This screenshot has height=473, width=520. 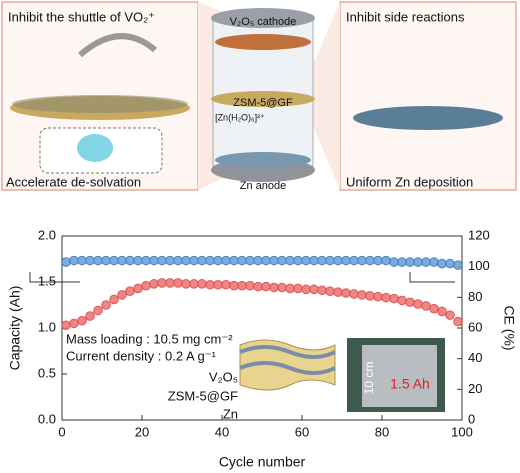 What do you see at coordinates (382, 431) in the screenshot?
I see `x-tick-label: 80` at bounding box center [382, 431].